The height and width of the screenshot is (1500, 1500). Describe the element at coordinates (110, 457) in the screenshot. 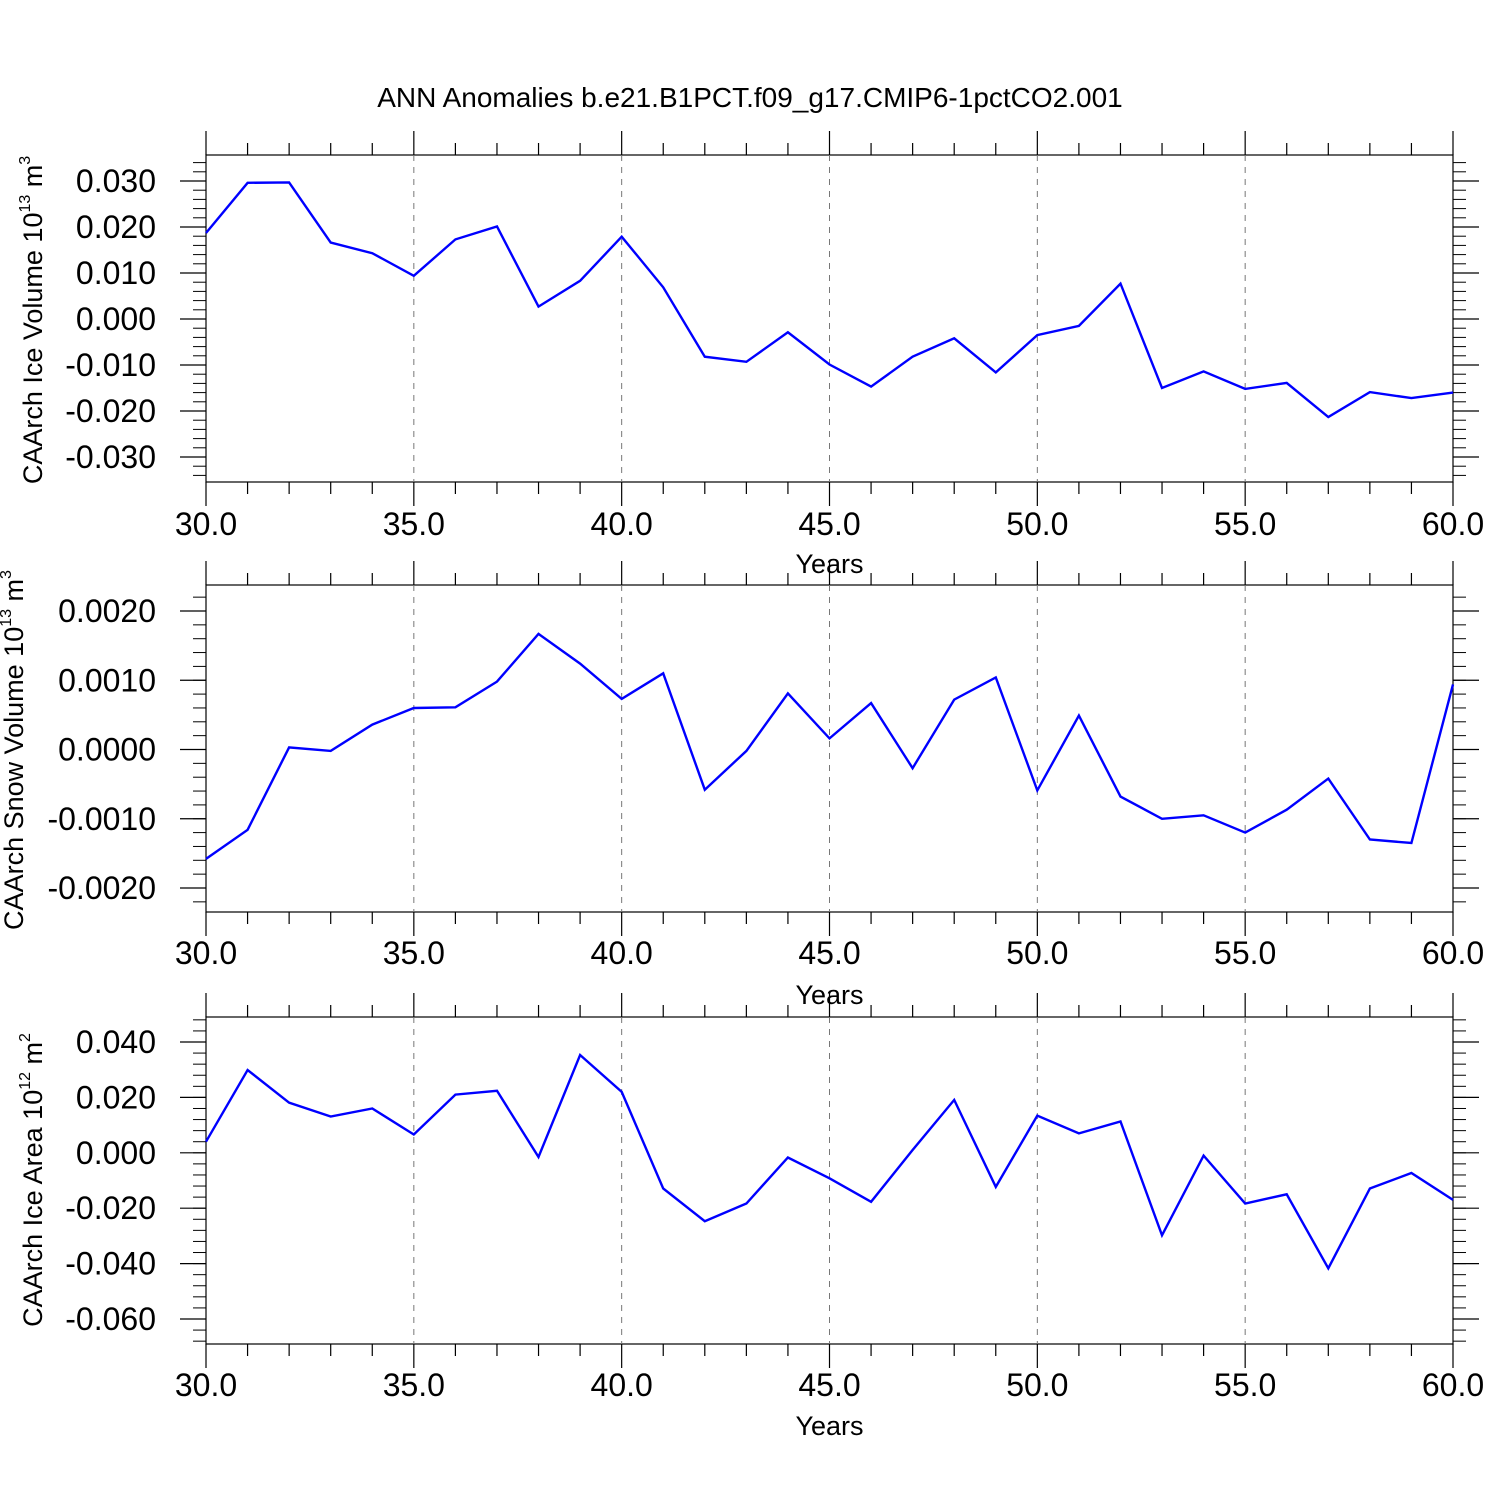

I see `y-tick-label: -0.030` at that location.